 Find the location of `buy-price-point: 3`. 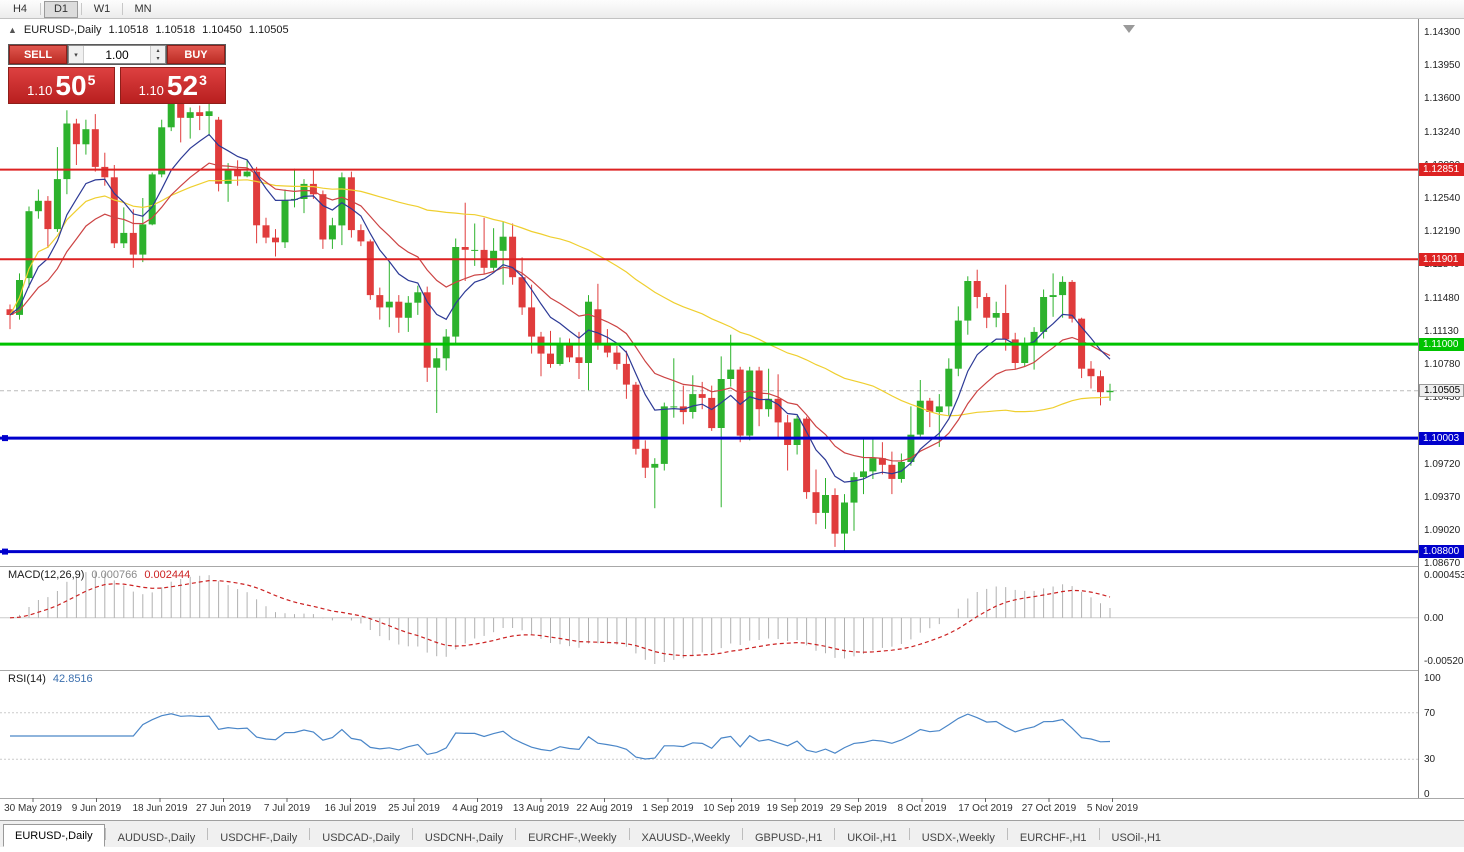

buy-price-point: 3 is located at coordinates (203, 80).